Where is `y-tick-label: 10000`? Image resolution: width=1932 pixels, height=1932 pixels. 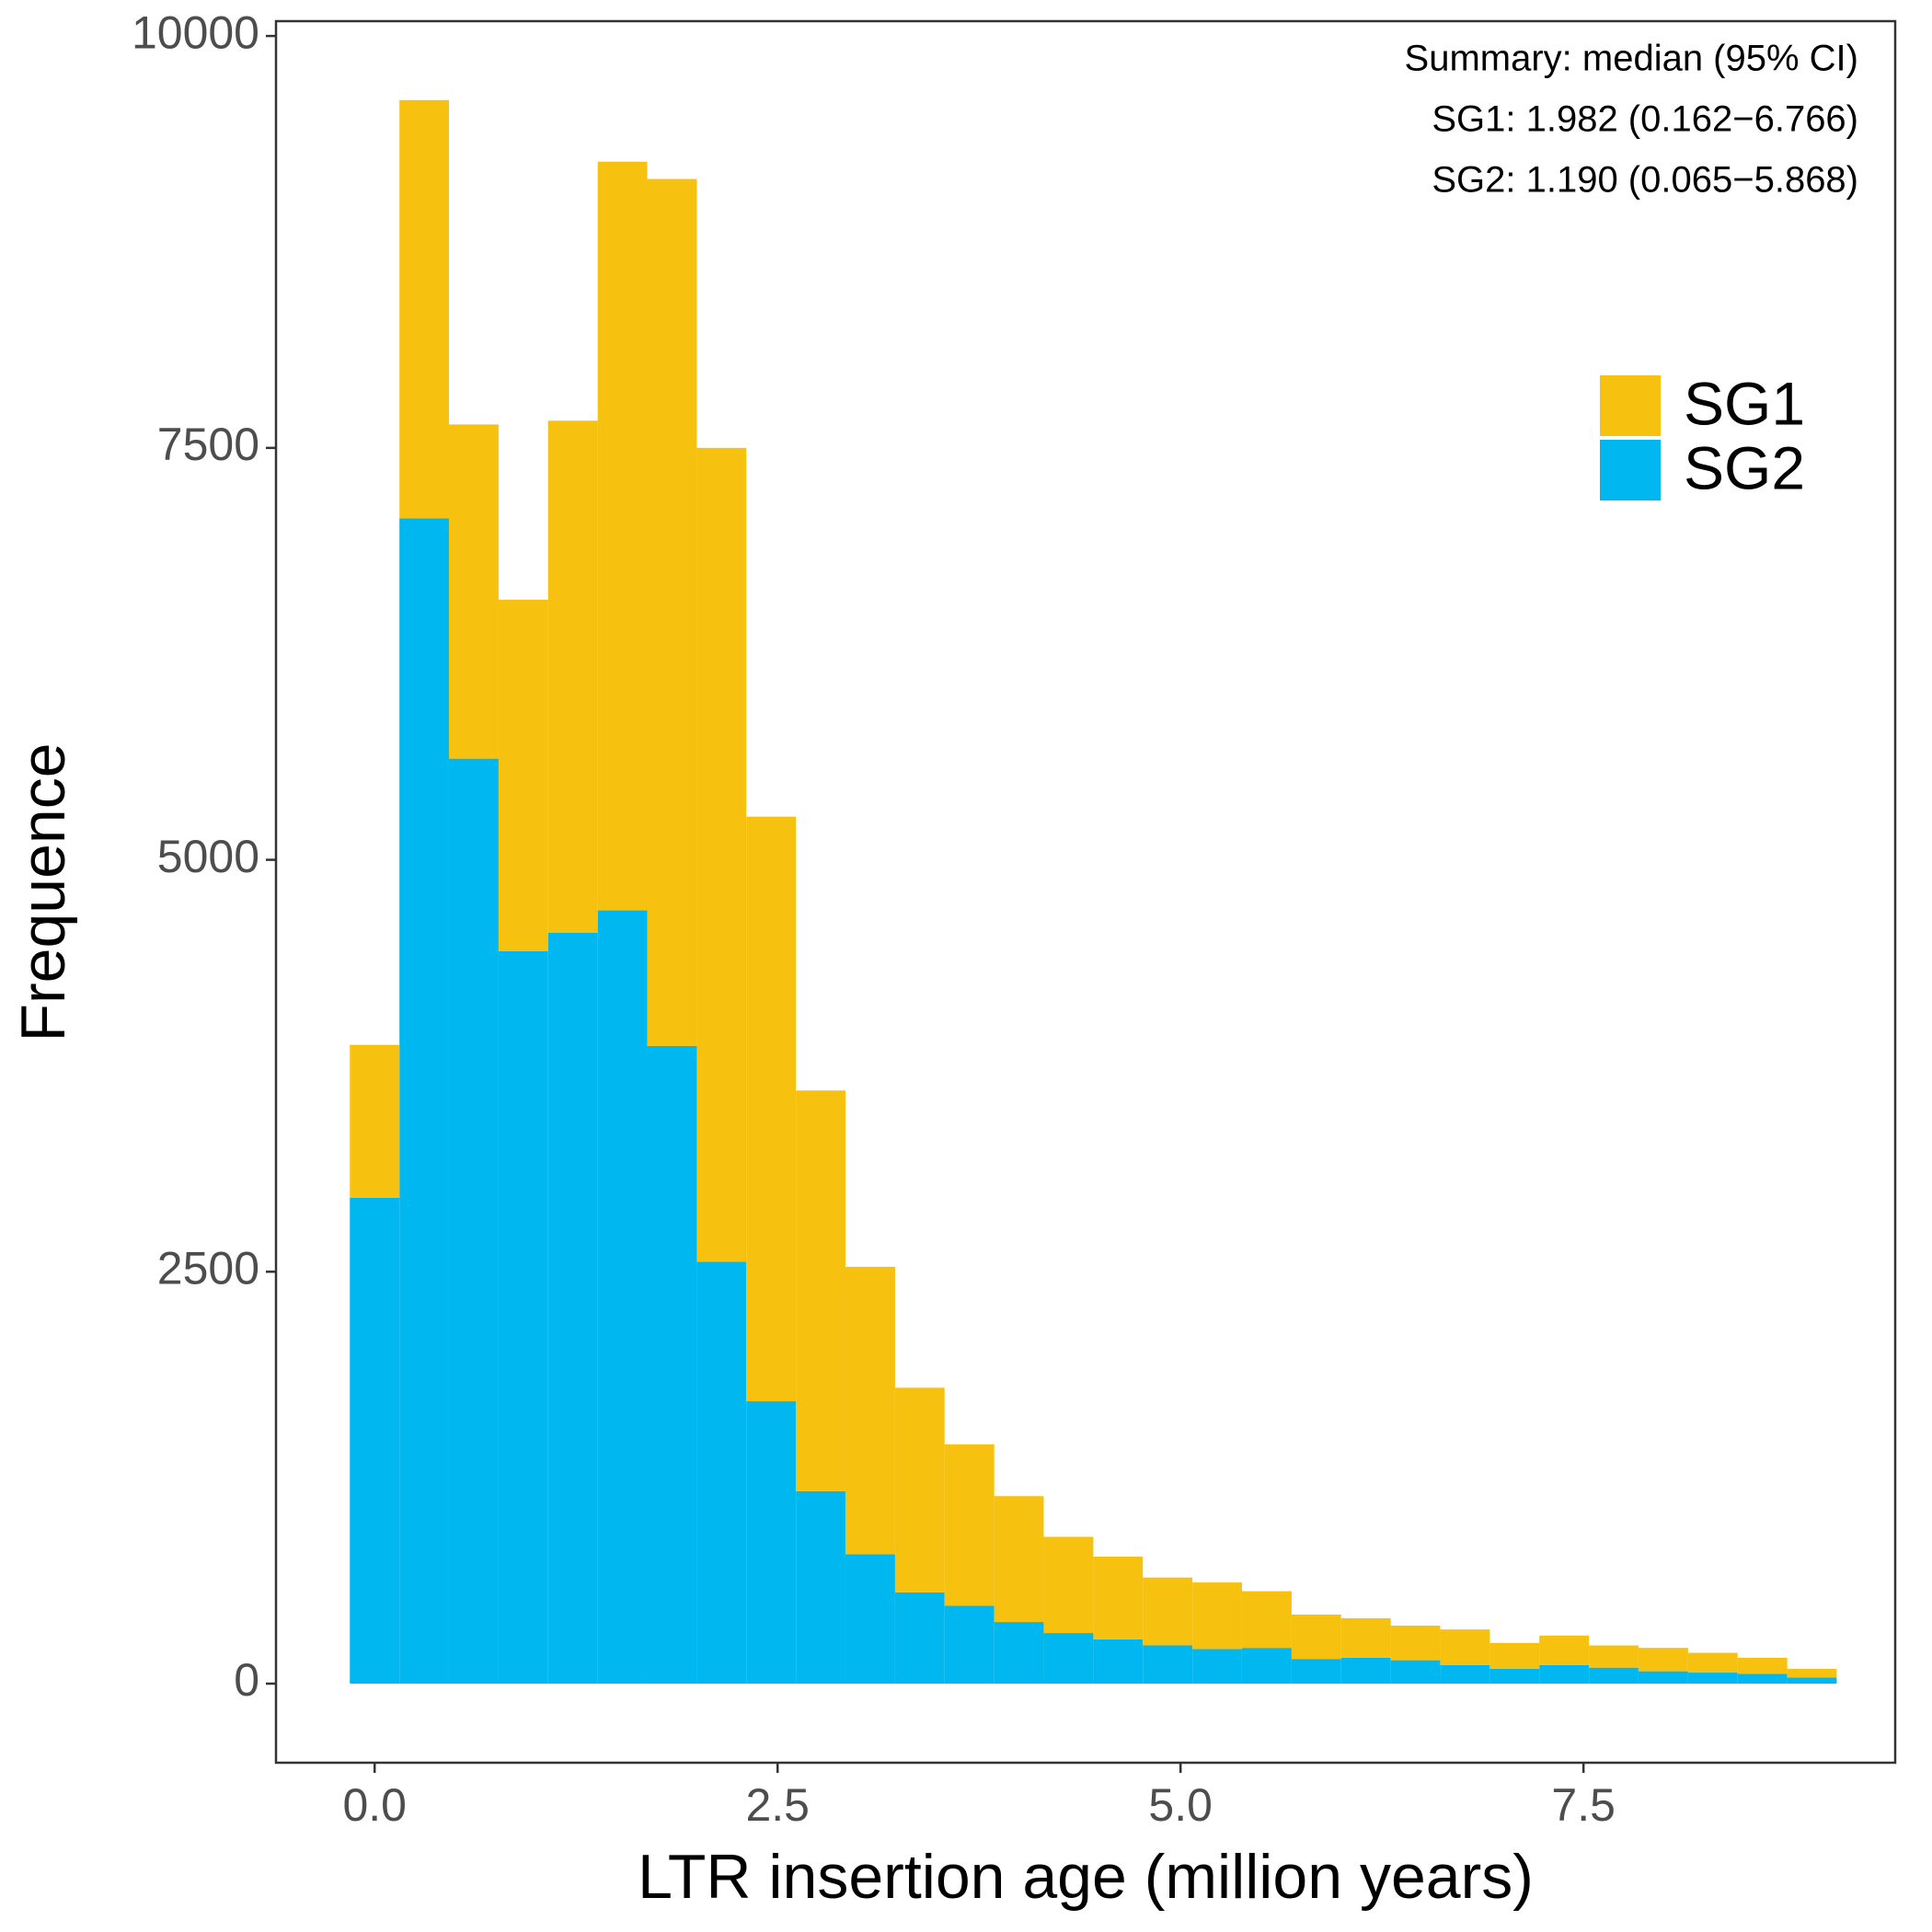 y-tick-label: 10000 is located at coordinates (195, 32).